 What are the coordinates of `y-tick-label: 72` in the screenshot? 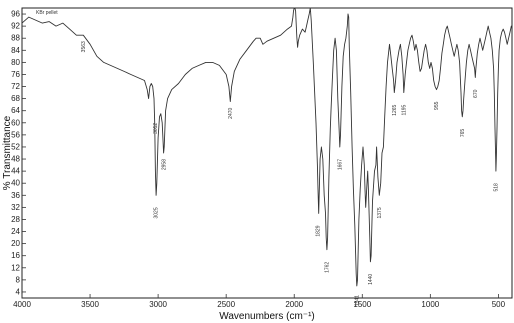 It's located at (15, 86).